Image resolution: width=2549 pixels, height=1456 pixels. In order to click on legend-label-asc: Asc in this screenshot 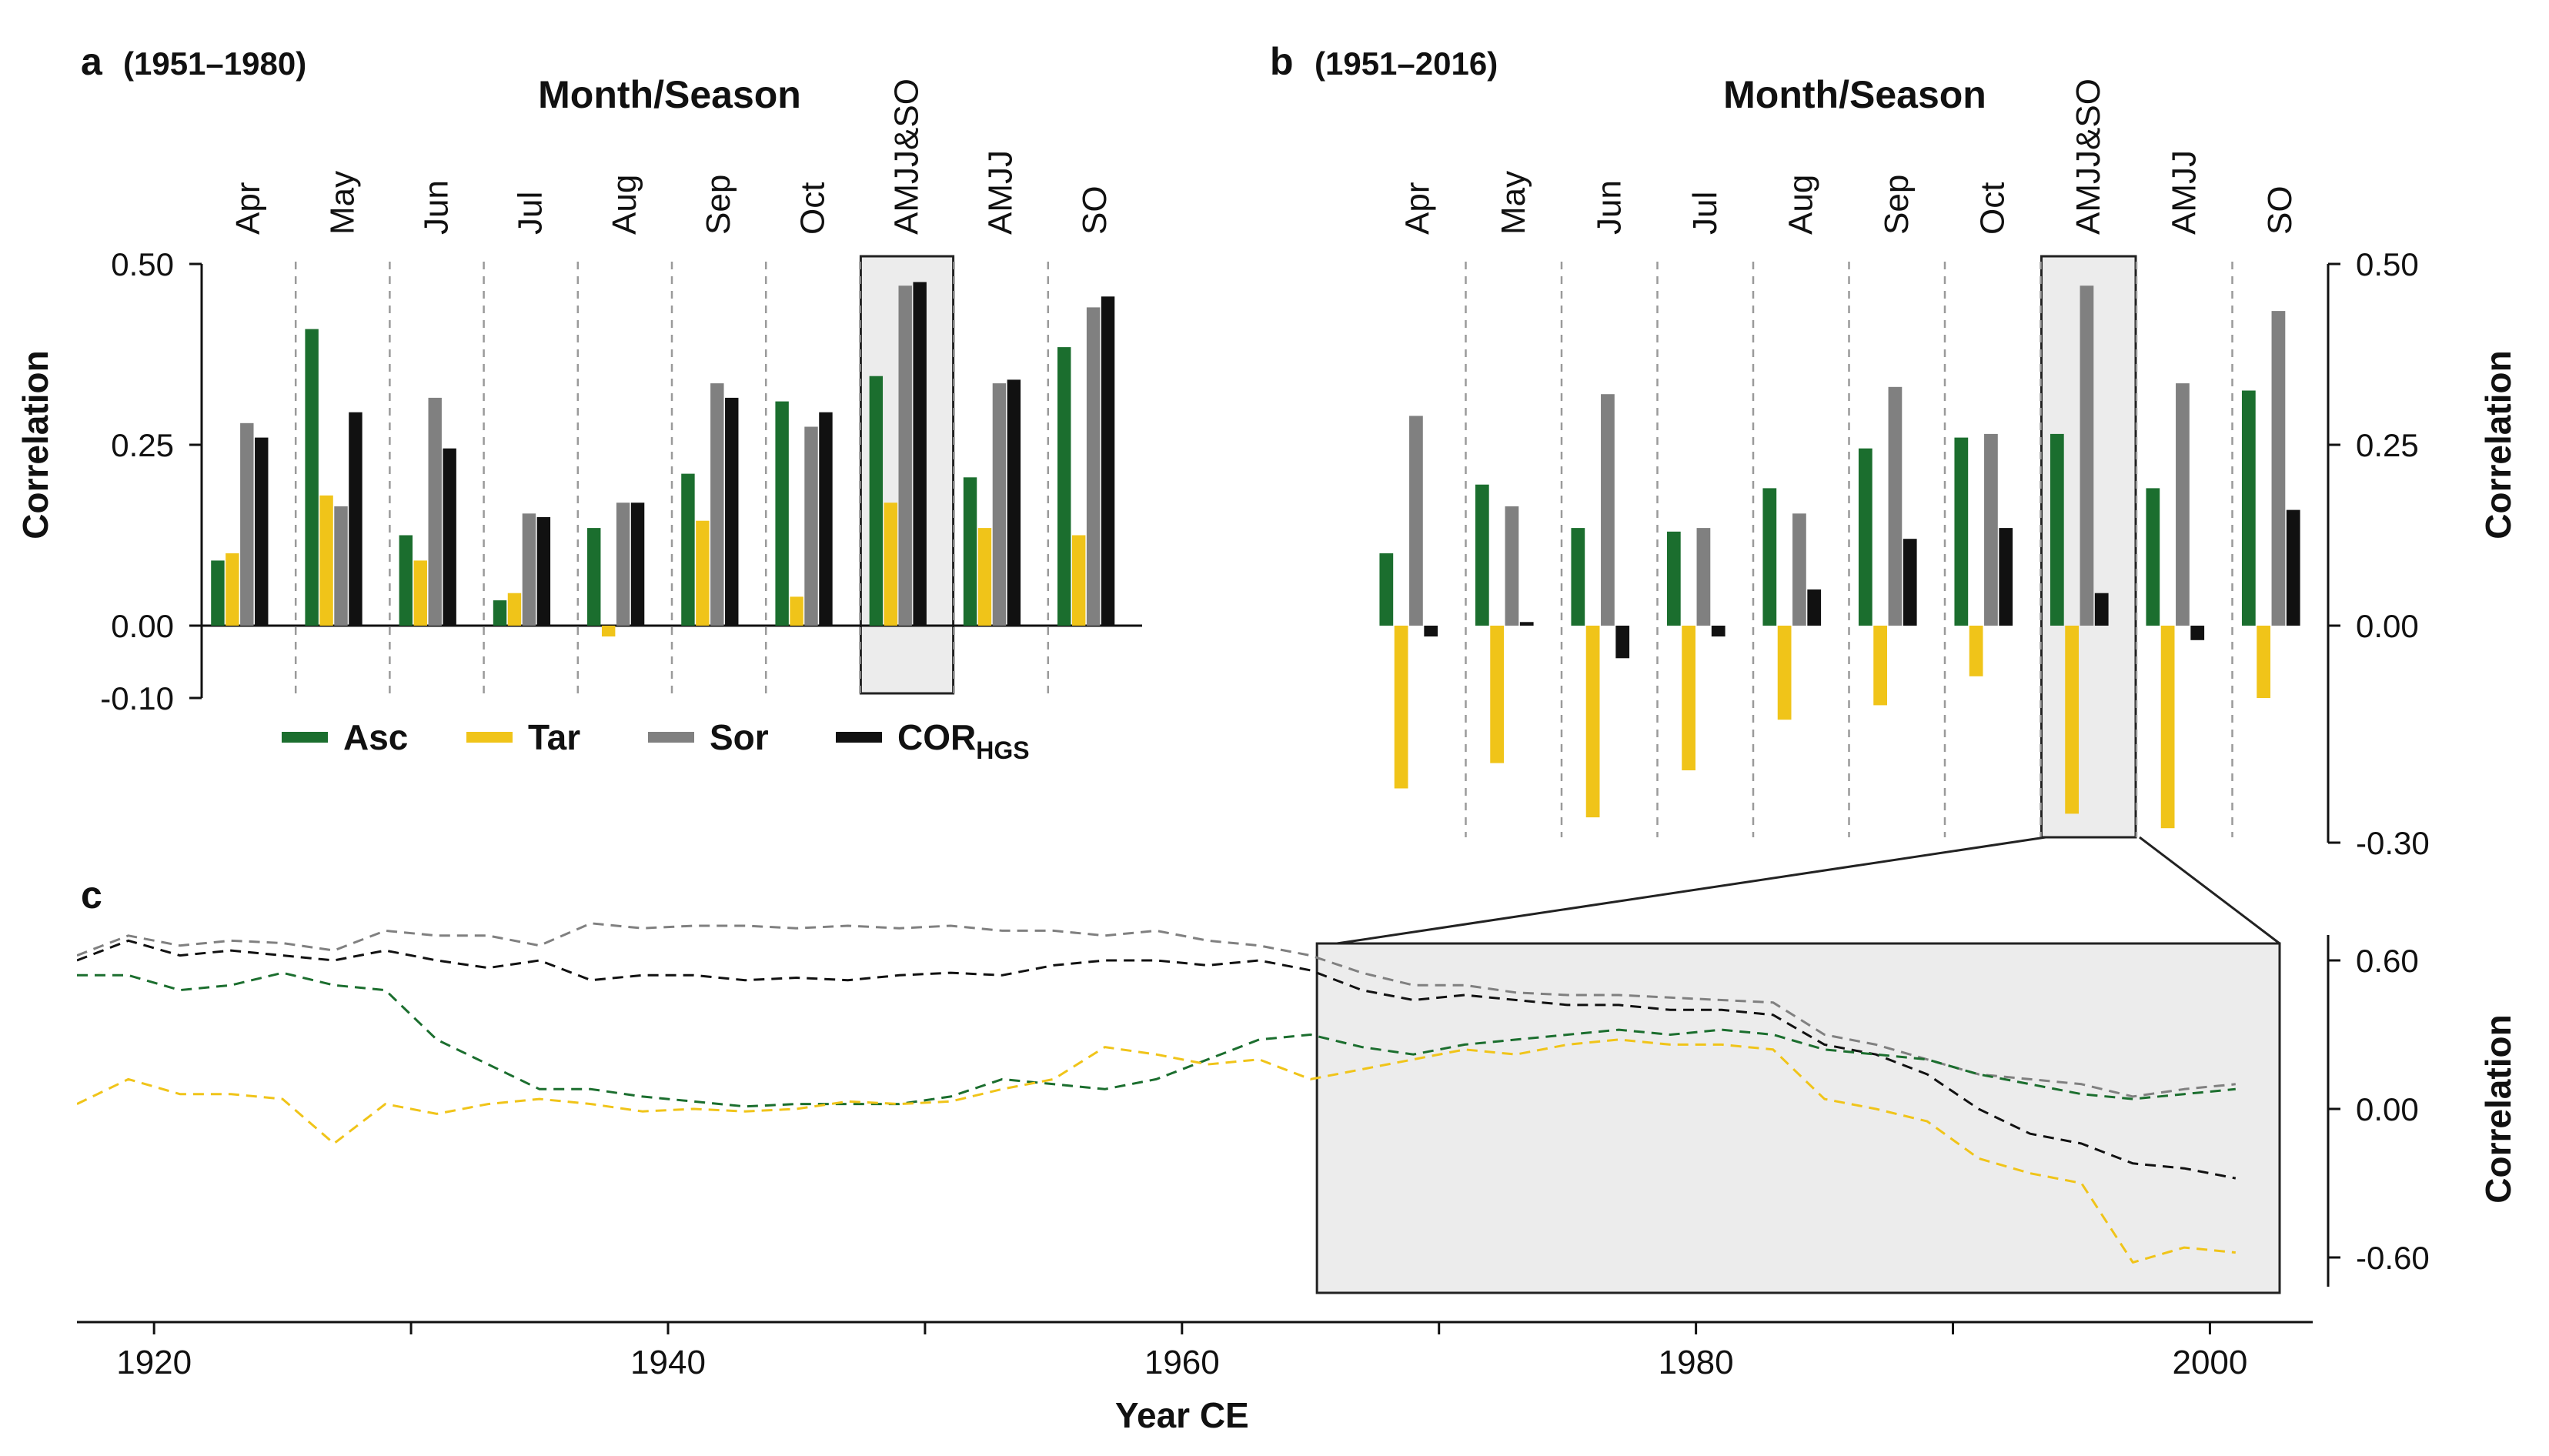, I will do `click(376, 737)`.